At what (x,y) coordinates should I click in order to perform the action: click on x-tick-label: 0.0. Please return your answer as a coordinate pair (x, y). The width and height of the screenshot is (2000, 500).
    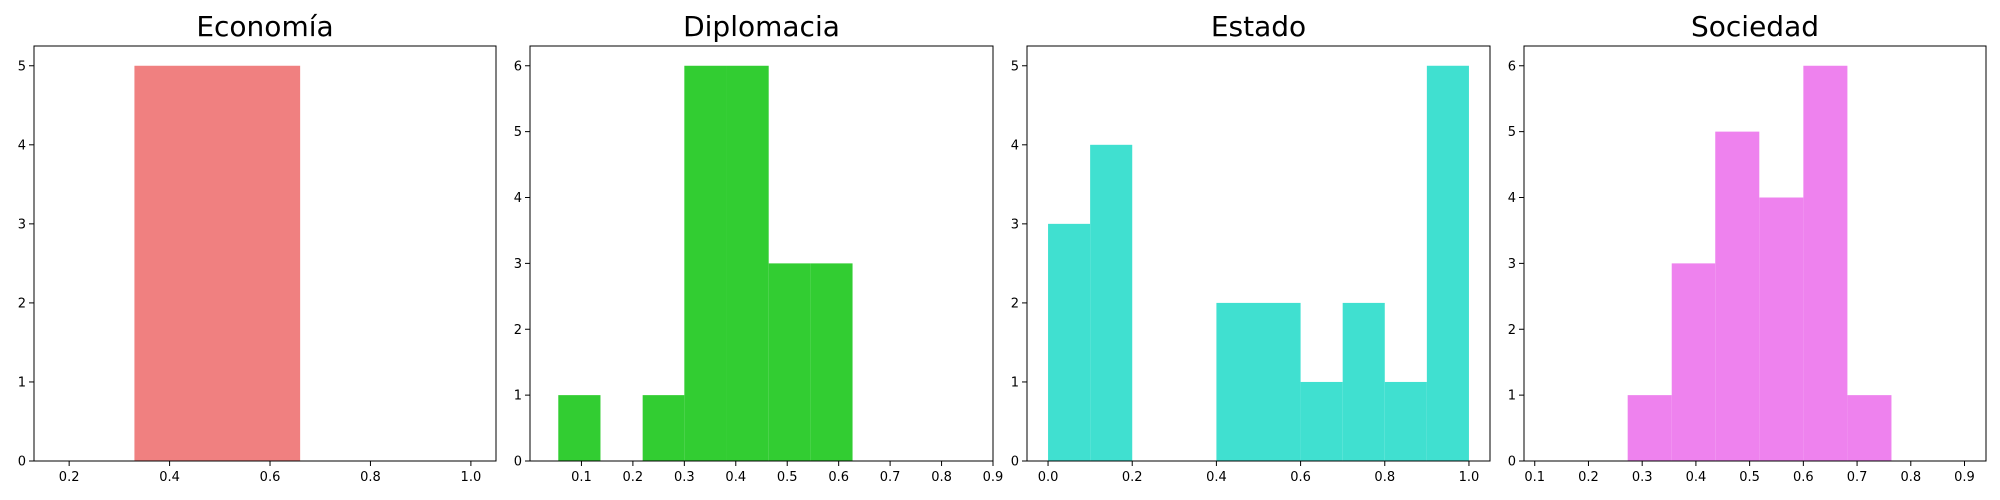
    Looking at the image, I should click on (1048, 477).